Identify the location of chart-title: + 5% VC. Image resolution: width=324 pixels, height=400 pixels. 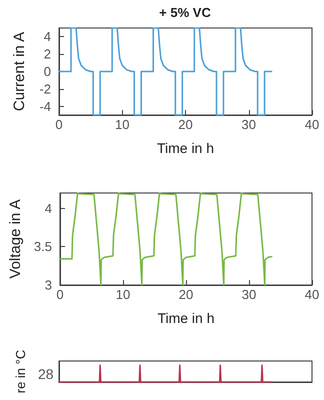
(185, 12).